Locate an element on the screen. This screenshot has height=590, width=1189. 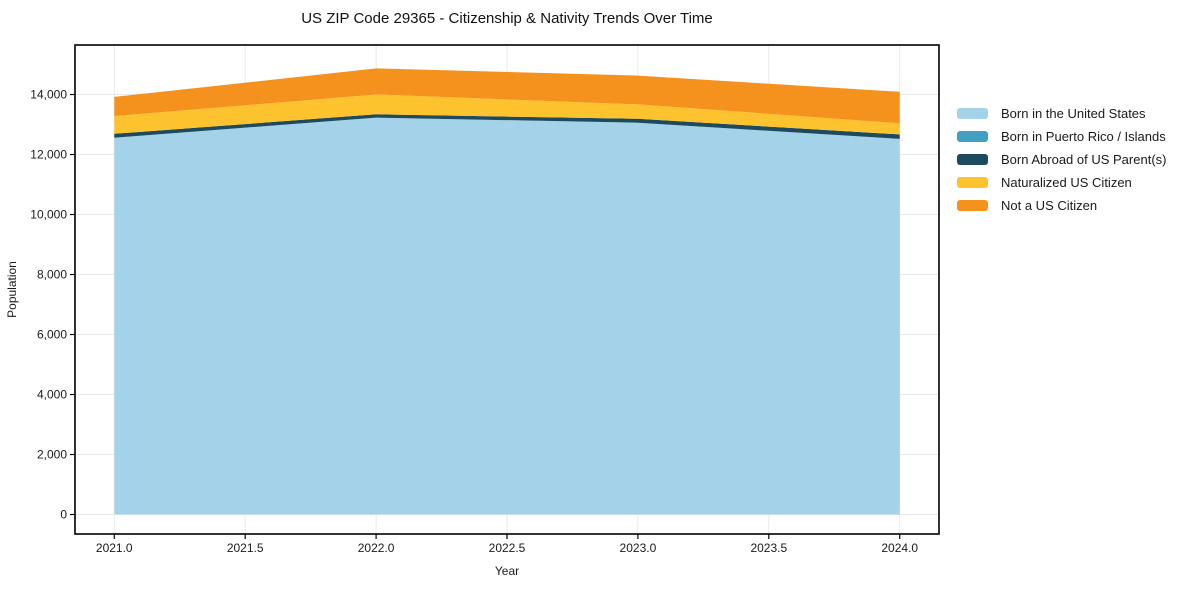
legend-label: Born Abroad of US Parent(s) is located at coordinates (1084, 159).